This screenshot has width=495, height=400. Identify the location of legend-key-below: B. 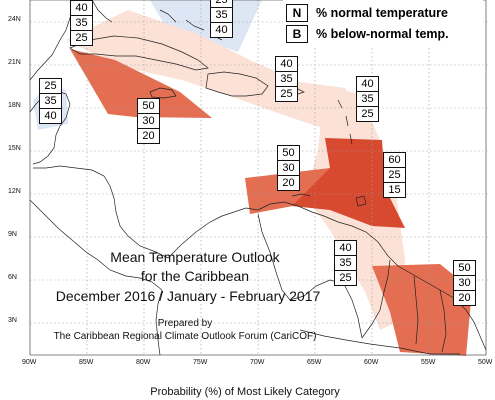
(297, 34).